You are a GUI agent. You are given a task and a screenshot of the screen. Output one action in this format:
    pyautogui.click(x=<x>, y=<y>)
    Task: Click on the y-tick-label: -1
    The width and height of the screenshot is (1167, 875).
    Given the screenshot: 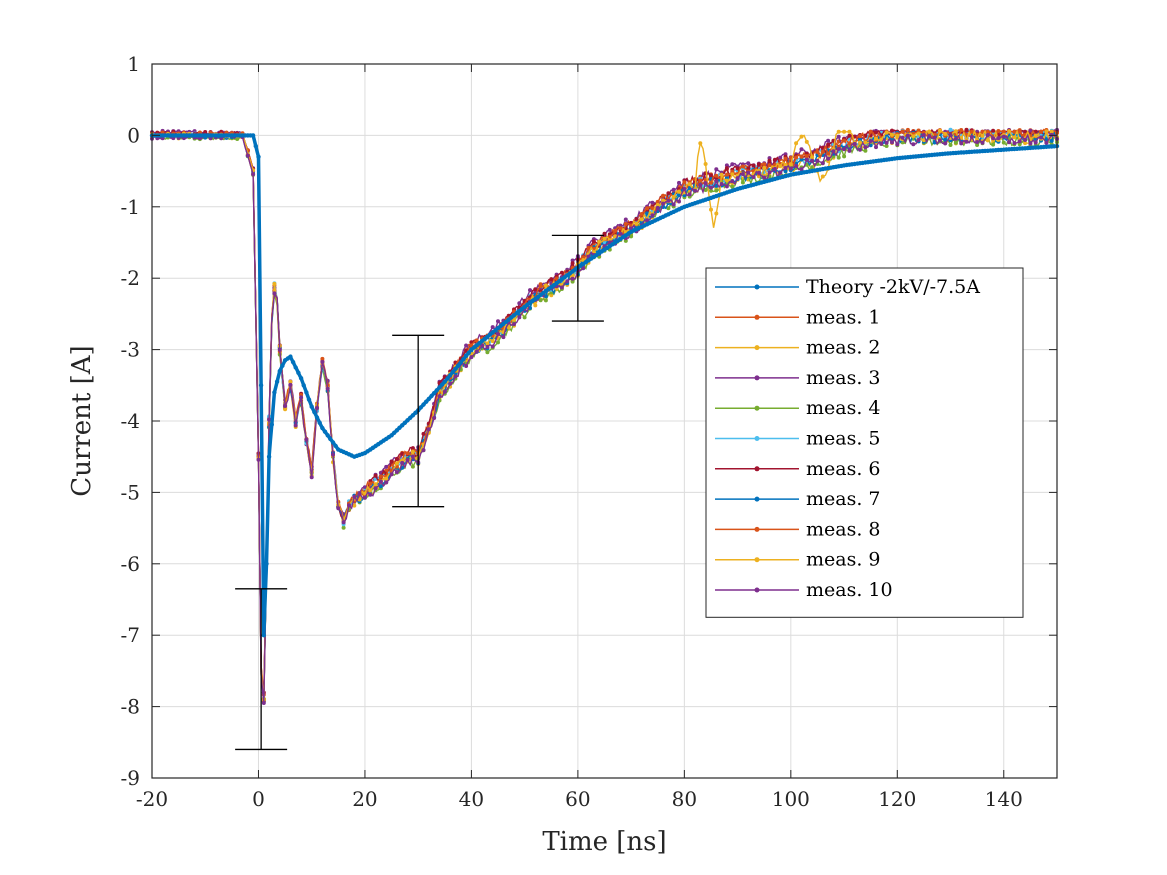 What is the action you would take?
    pyautogui.click(x=130, y=207)
    